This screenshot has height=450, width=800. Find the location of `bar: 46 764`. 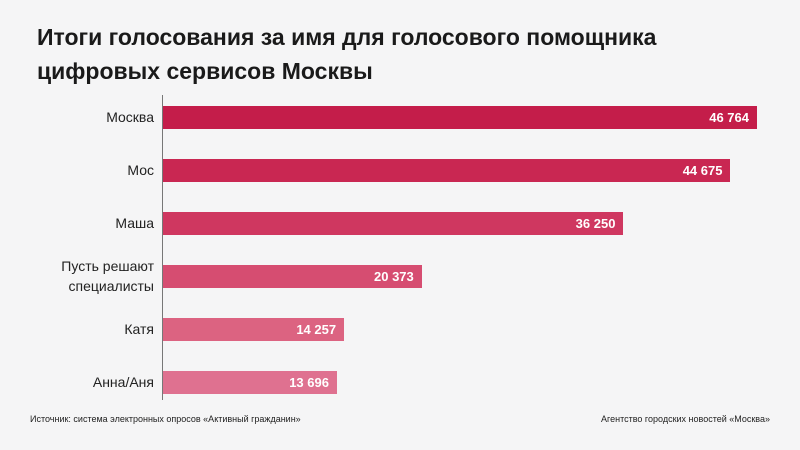

bar: 46 764 is located at coordinates (460, 117).